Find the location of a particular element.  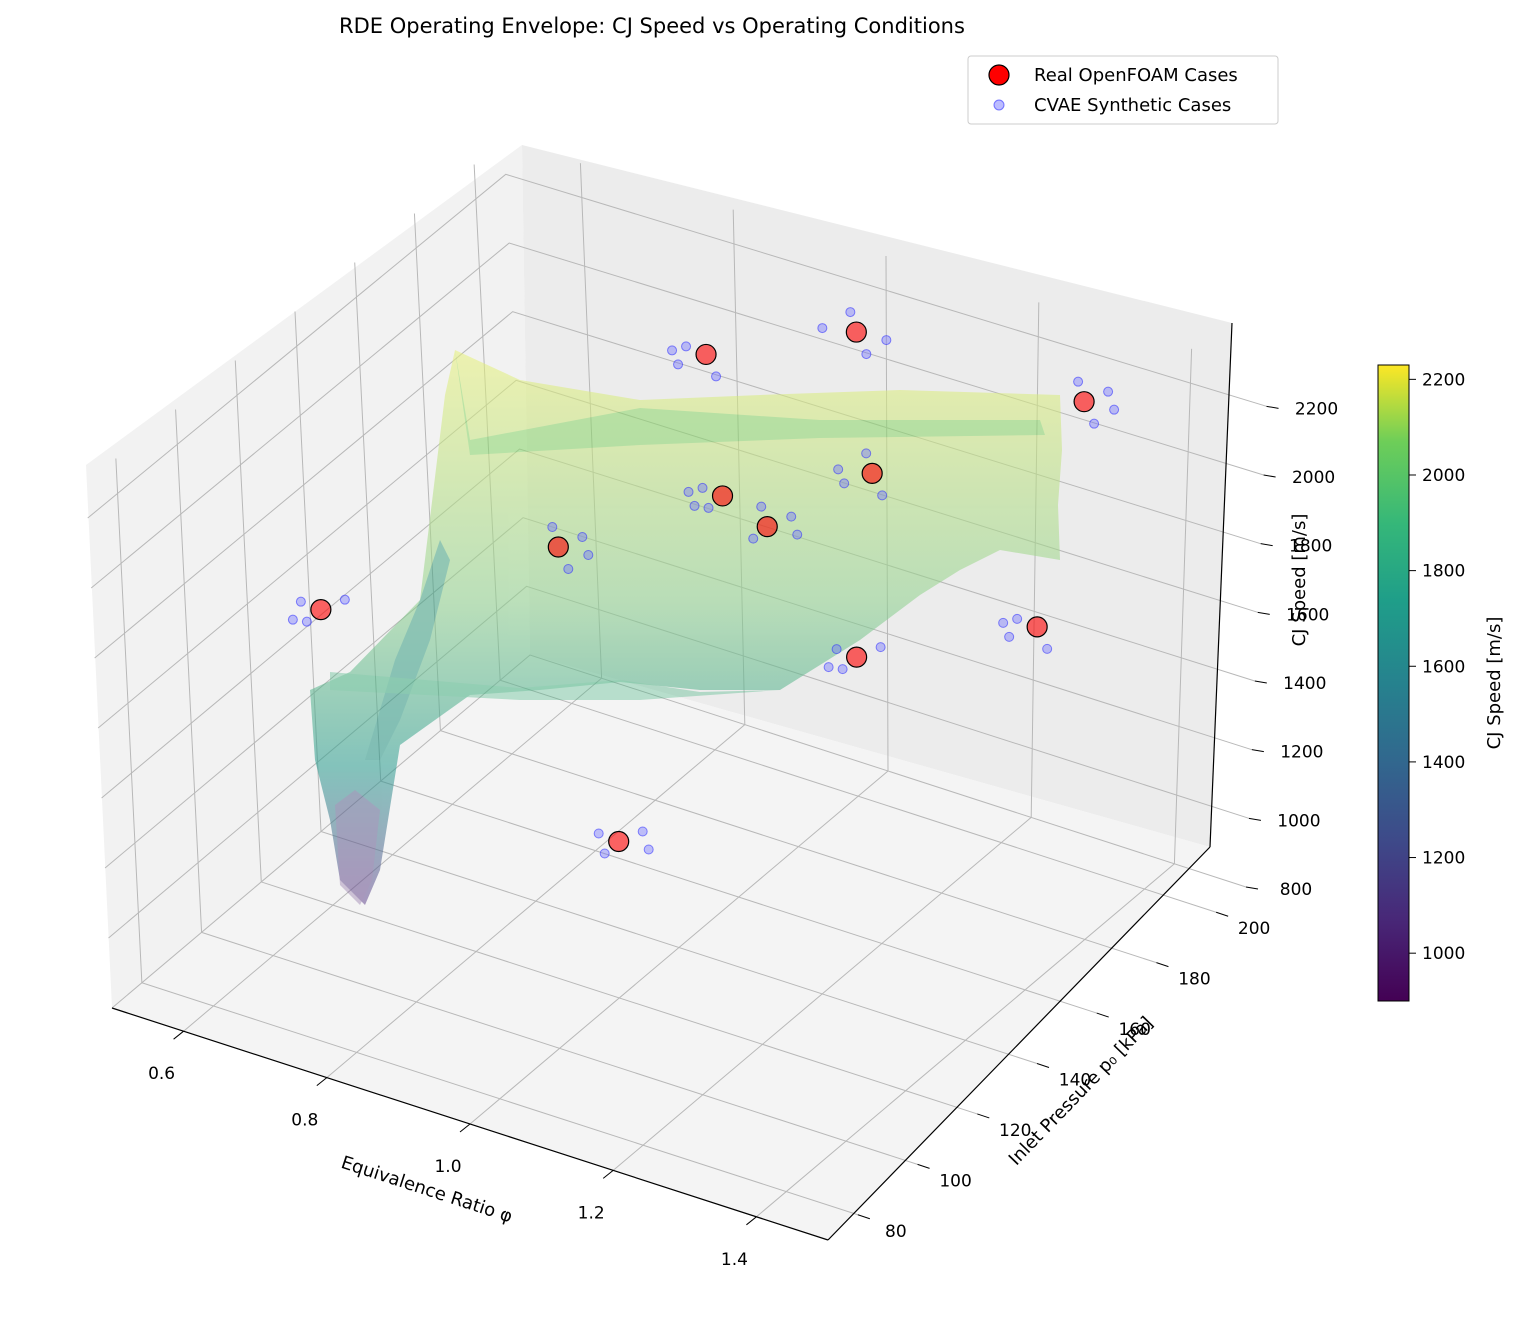

x-tick-label: 1.2 is located at coordinates (591, 1213).